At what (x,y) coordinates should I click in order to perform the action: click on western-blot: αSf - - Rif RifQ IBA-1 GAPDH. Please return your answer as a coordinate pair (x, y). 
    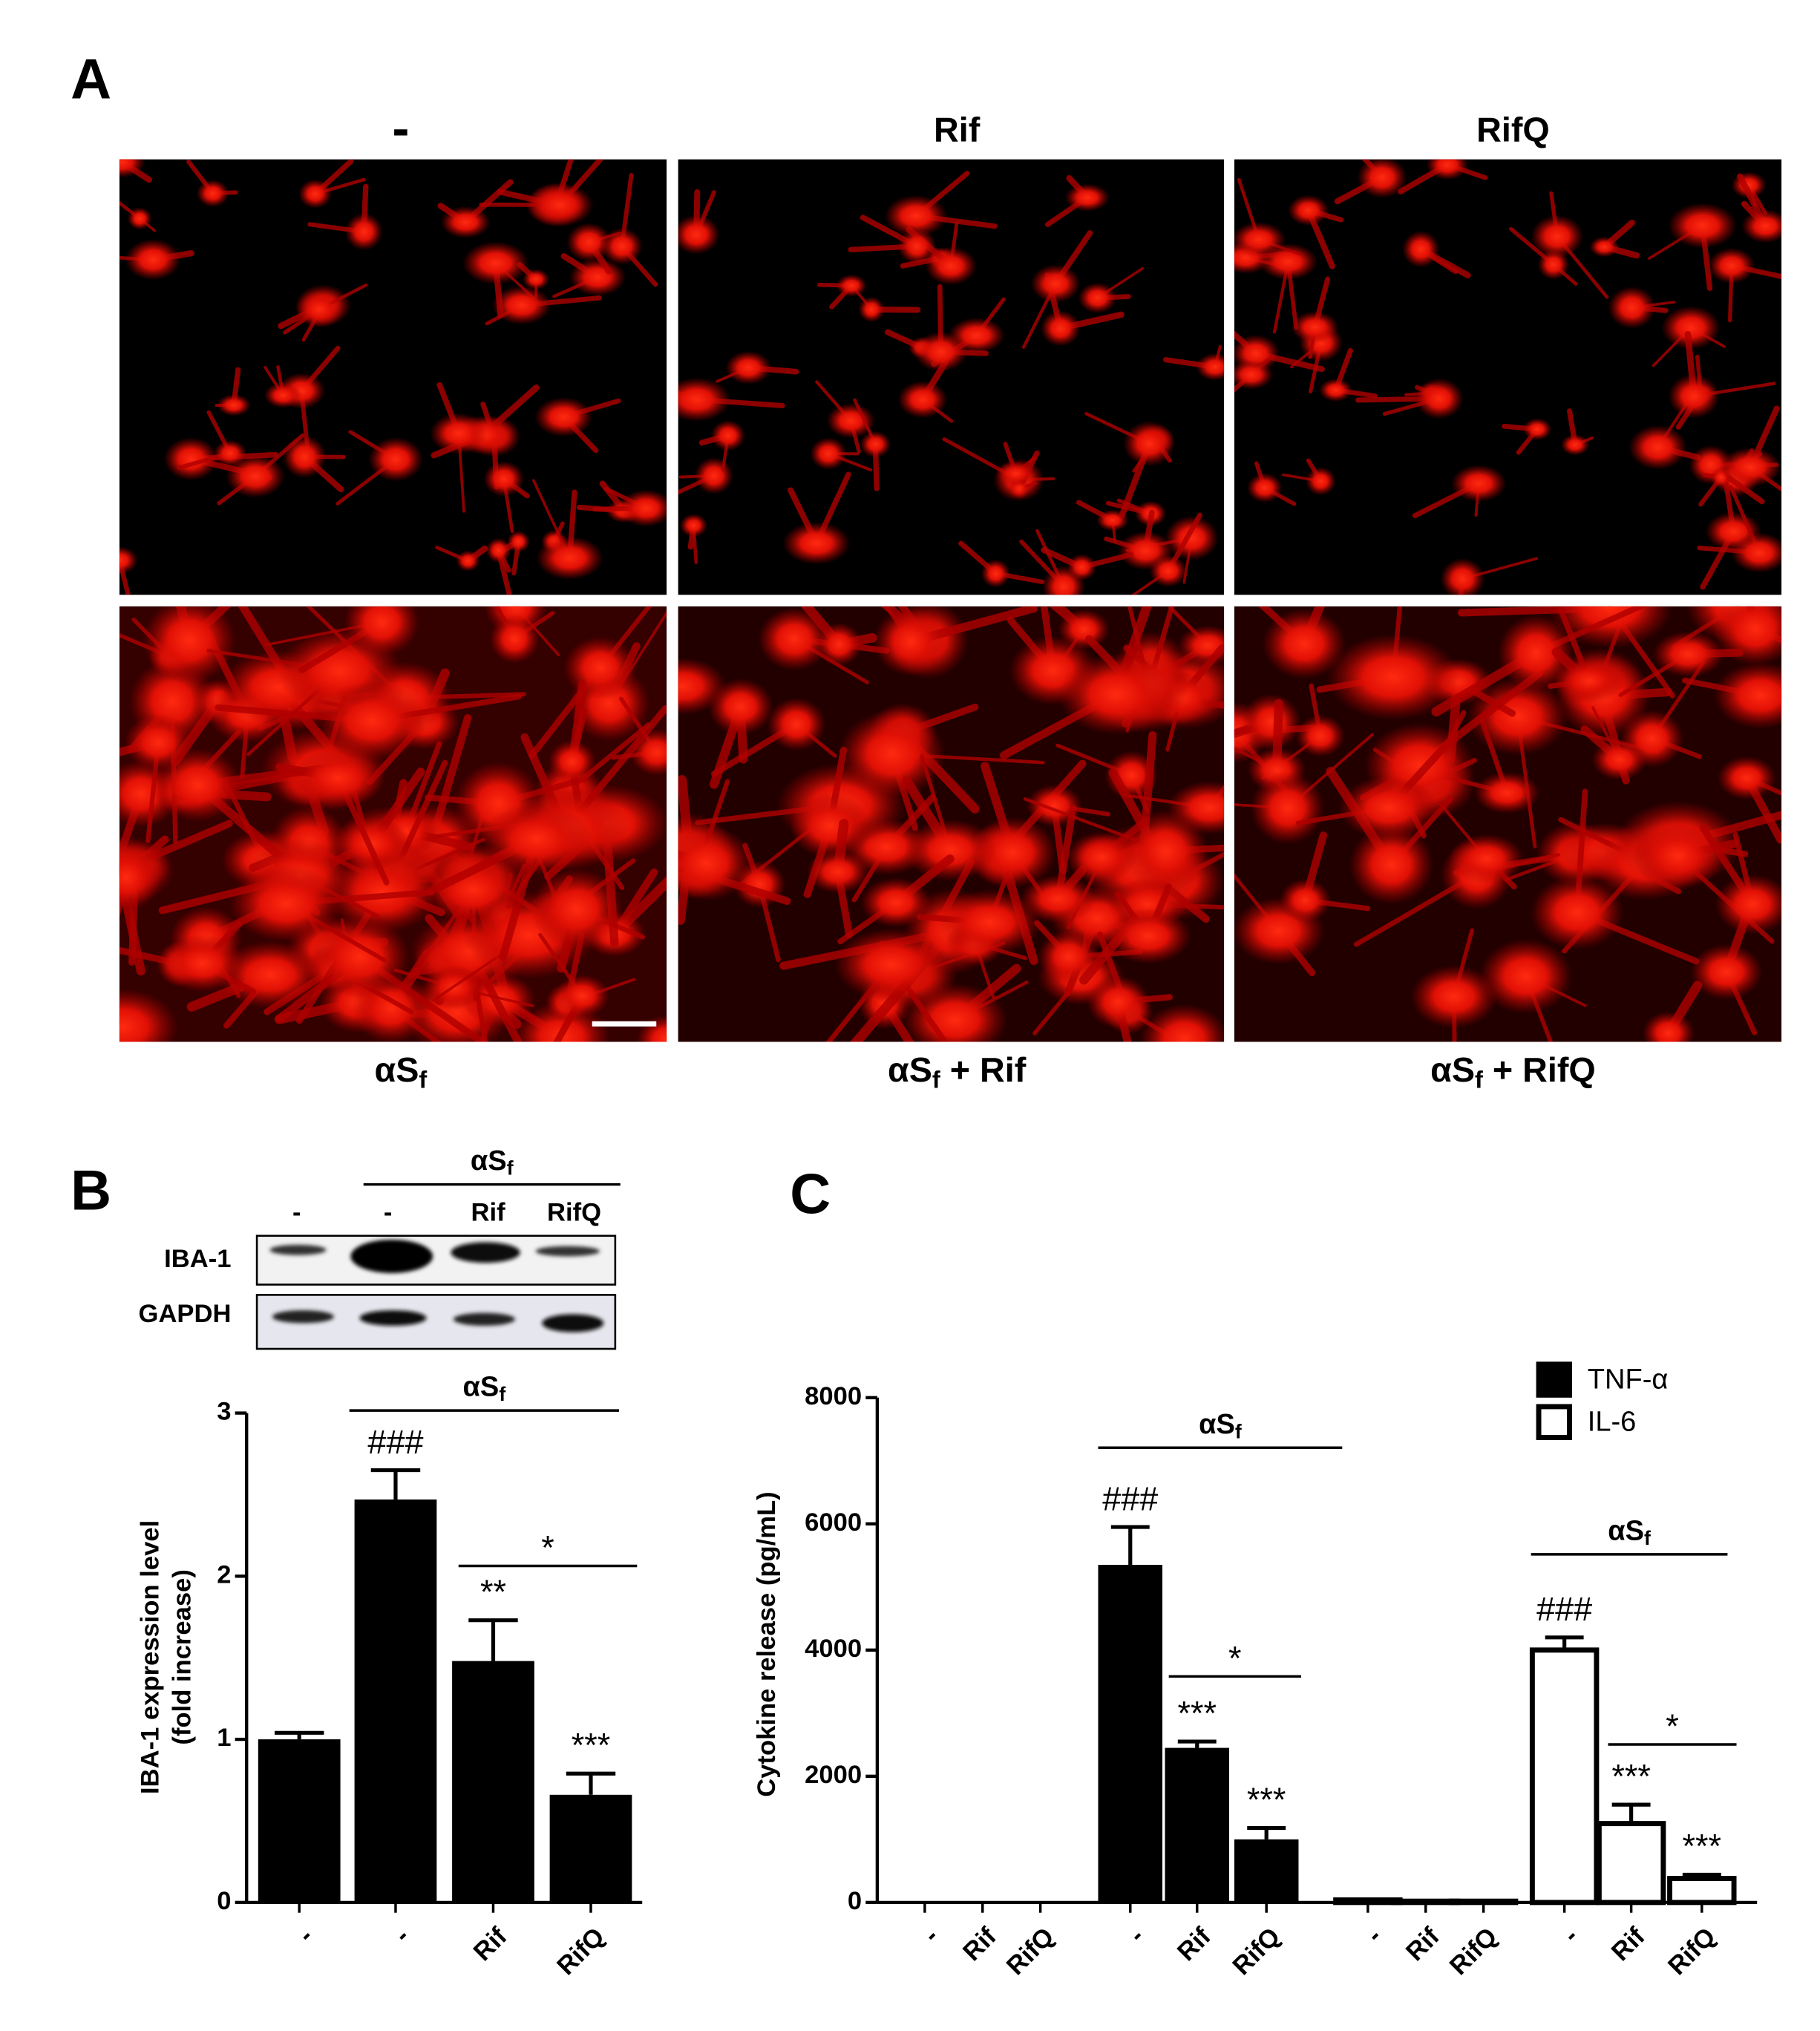
    Looking at the image, I should click on (380, 1248).